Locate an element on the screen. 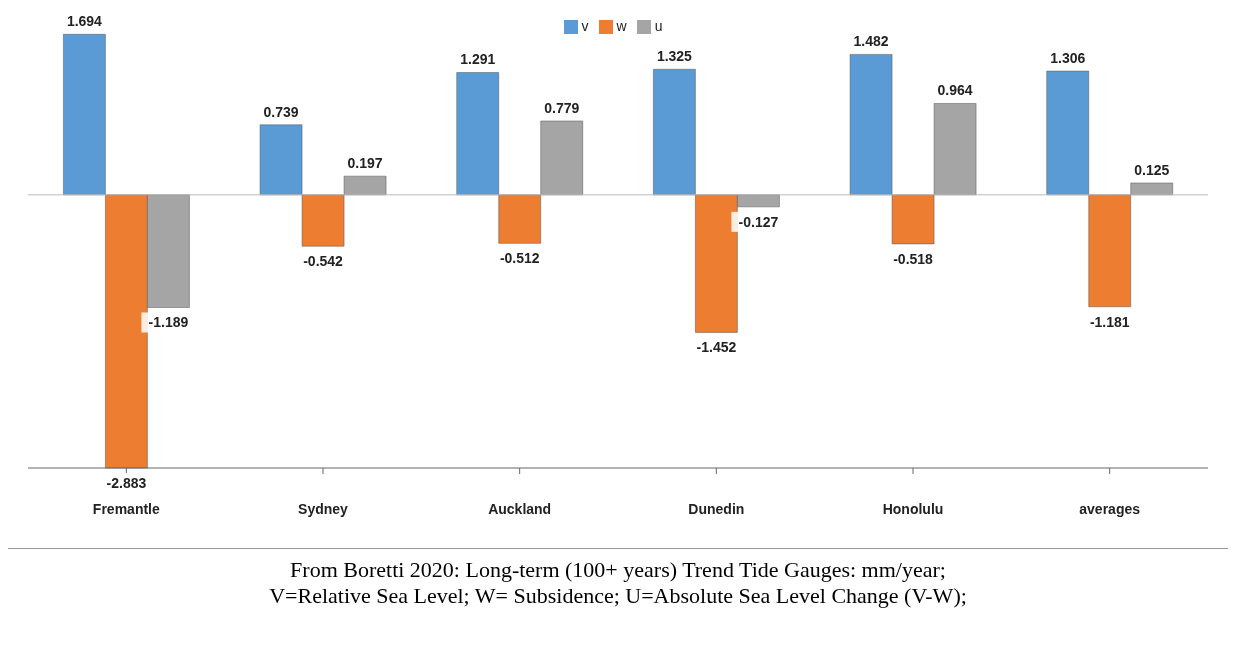  legend-label: v is located at coordinates (585, 26).